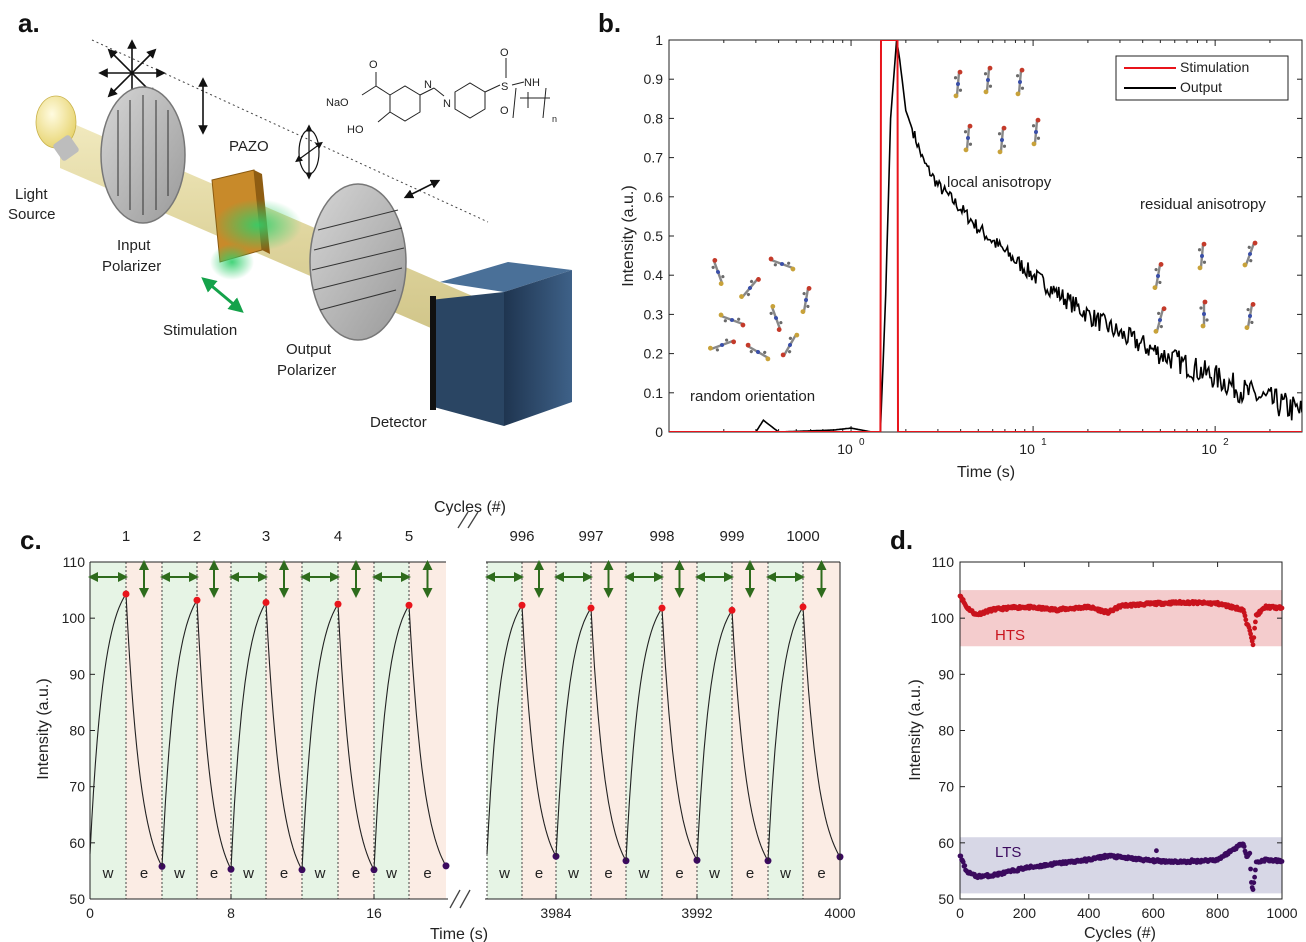 This screenshot has width=1306, height=942. What do you see at coordinates (654, 158) in the screenshot?
I see `b-ytick-label: 0.7` at bounding box center [654, 158].